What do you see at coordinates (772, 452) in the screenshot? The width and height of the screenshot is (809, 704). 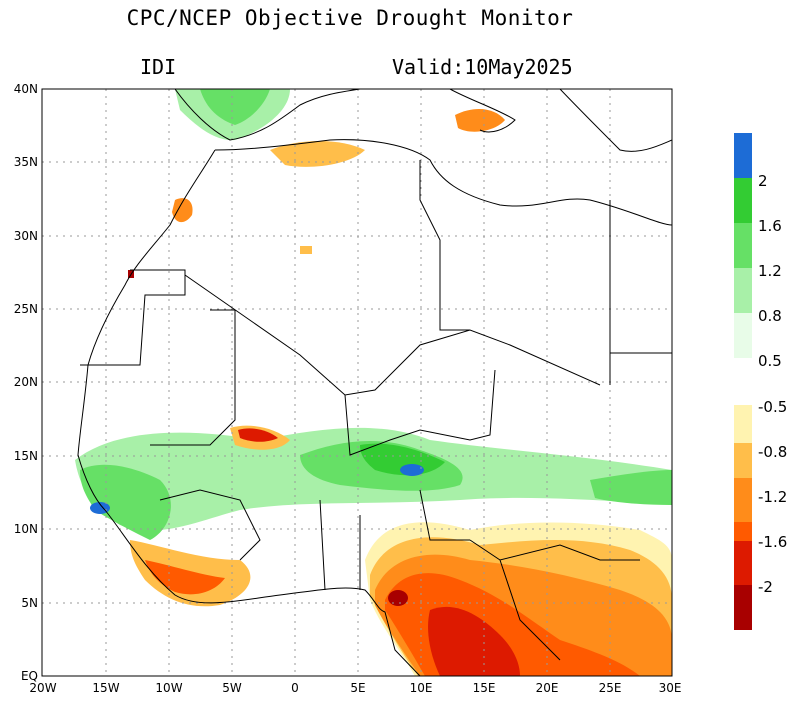 I see `legend-dry-label-neg0-8: -0.8` at bounding box center [772, 452].